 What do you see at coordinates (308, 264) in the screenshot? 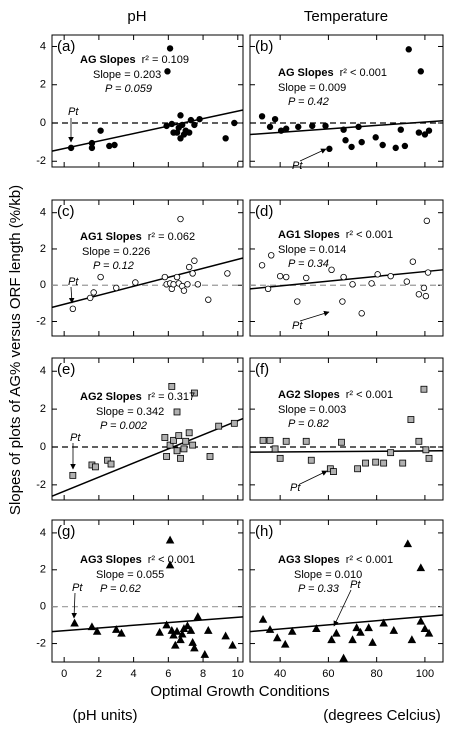
I see `p-value: P = 0.34` at bounding box center [308, 264].